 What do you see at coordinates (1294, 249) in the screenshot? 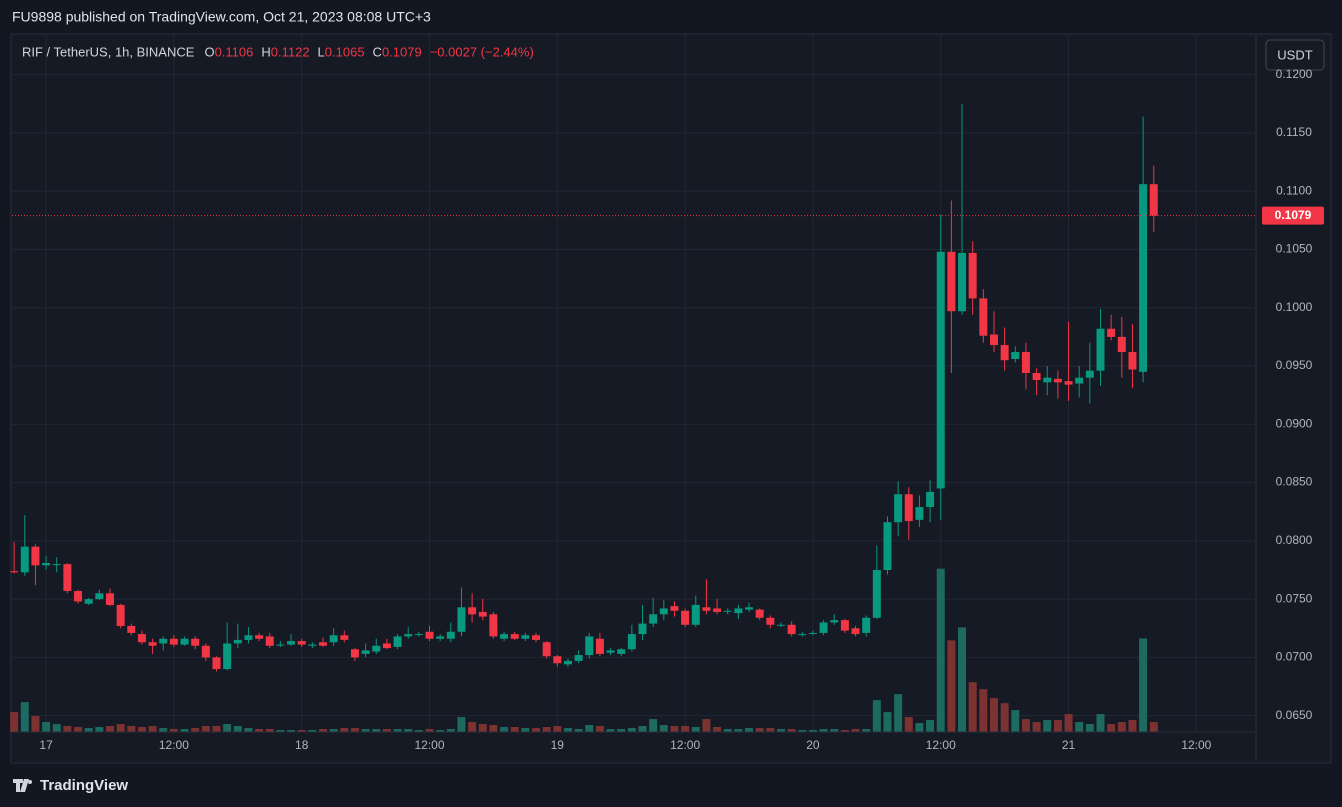
I see `y-tick-label: 0.1050` at bounding box center [1294, 249].